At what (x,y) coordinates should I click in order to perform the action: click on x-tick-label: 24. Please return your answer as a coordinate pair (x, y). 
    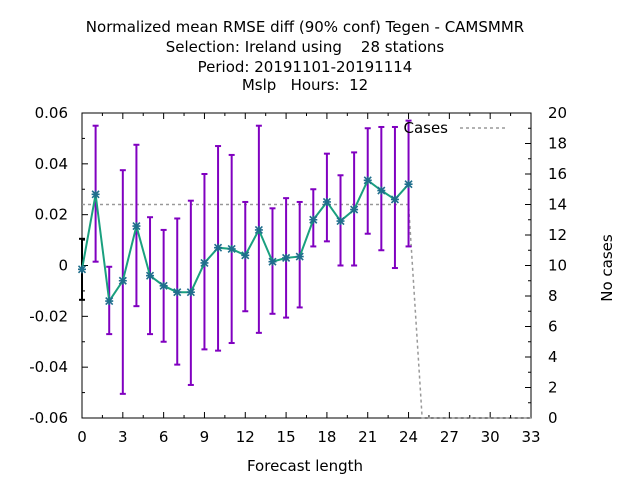
    Looking at the image, I should click on (408, 437).